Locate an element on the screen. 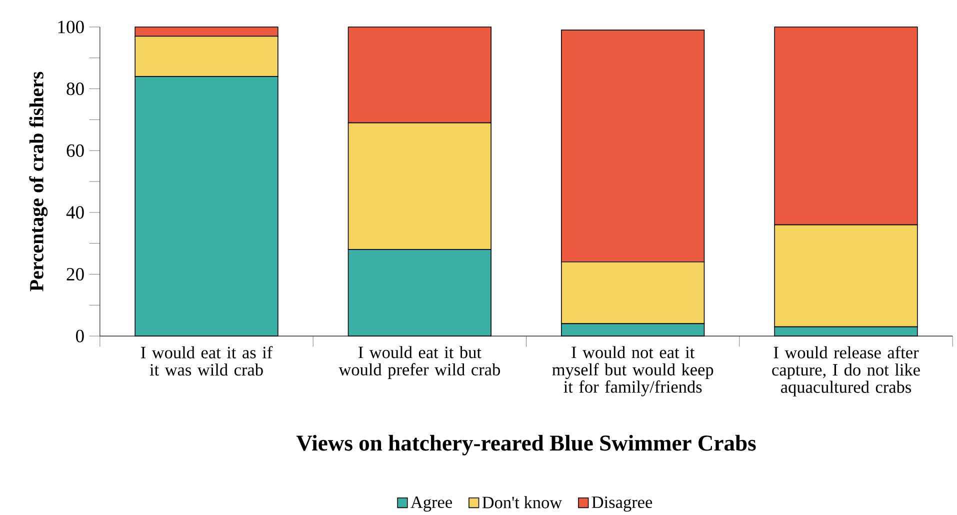 This screenshot has width=957, height=515. x-axis-title: Views on hatchery-reared Blue Swimmer Crabs is located at coordinates (526, 445).